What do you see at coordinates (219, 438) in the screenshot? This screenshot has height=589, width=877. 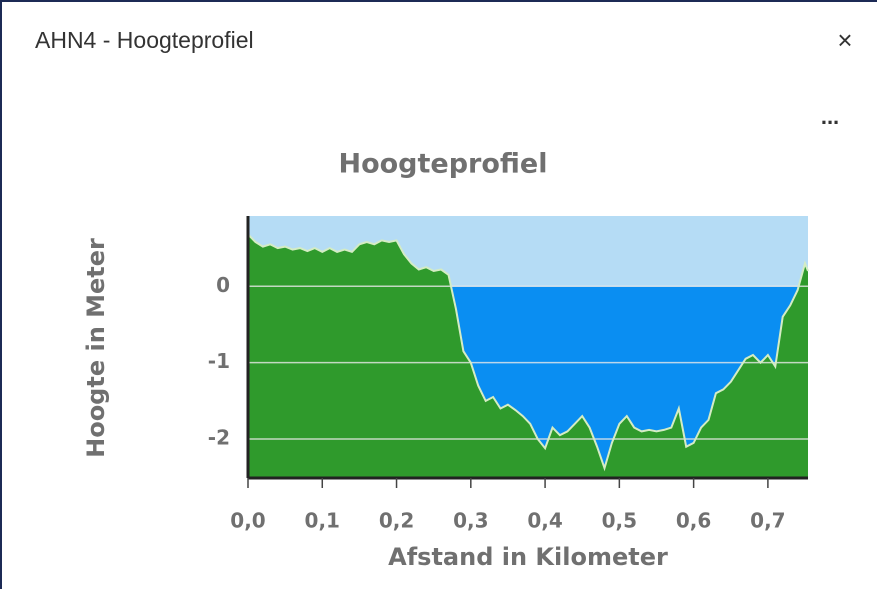 I see `y-tick-label: -2` at bounding box center [219, 438].